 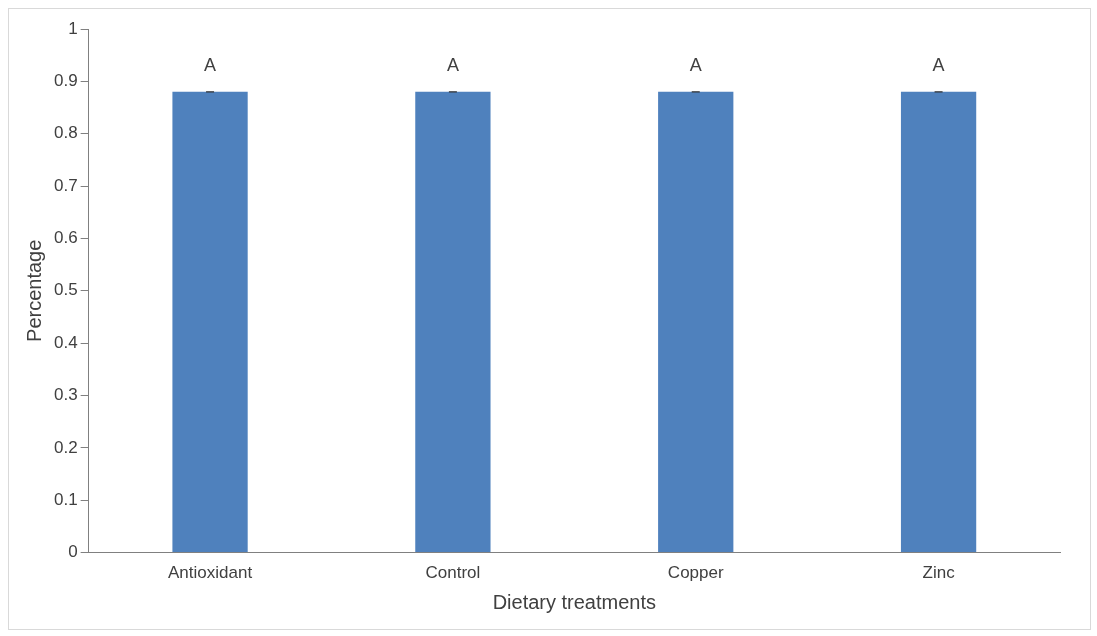 I want to click on y-tick-label: 0.2, so click(x=65, y=447).